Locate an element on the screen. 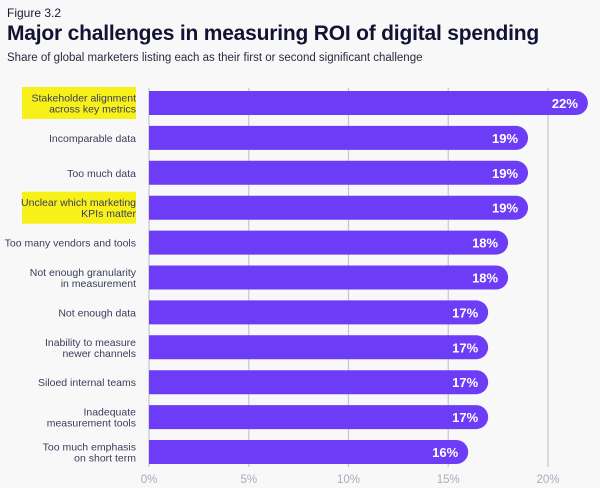 The image size is (600, 488). category-label: Incomparable data is located at coordinates (92, 139).